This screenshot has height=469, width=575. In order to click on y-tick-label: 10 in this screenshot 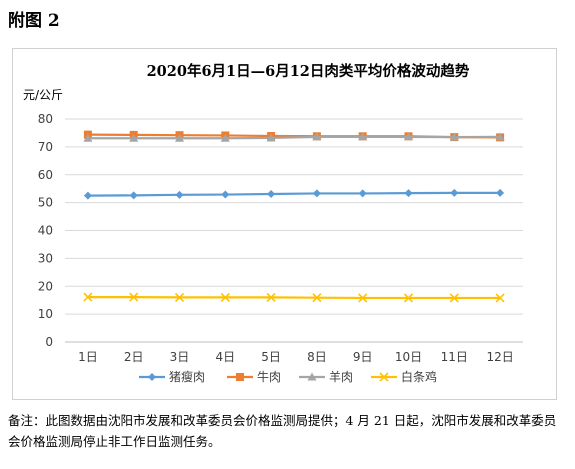, I will do `click(45, 314)`.